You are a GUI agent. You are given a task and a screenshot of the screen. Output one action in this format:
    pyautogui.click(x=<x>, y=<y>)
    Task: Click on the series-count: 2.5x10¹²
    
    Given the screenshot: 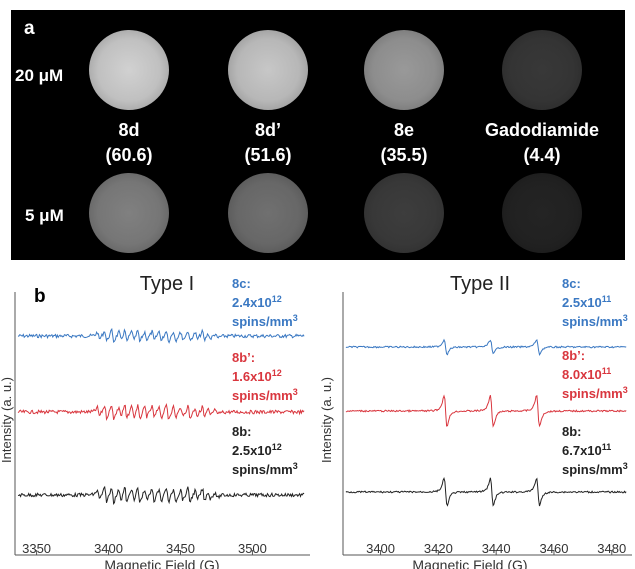 What is the action you would take?
    pyautogui.click(x=257, y=450)
    